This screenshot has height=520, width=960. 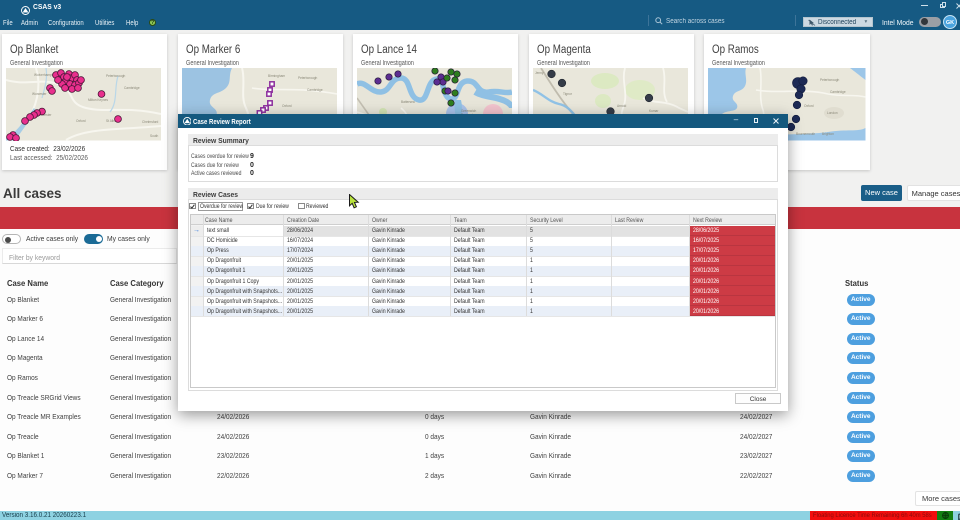 What do you see at coordinates (568, 94) in the screenshot?
I see `svg-text: Tignor` at bounding box center [568, 94].